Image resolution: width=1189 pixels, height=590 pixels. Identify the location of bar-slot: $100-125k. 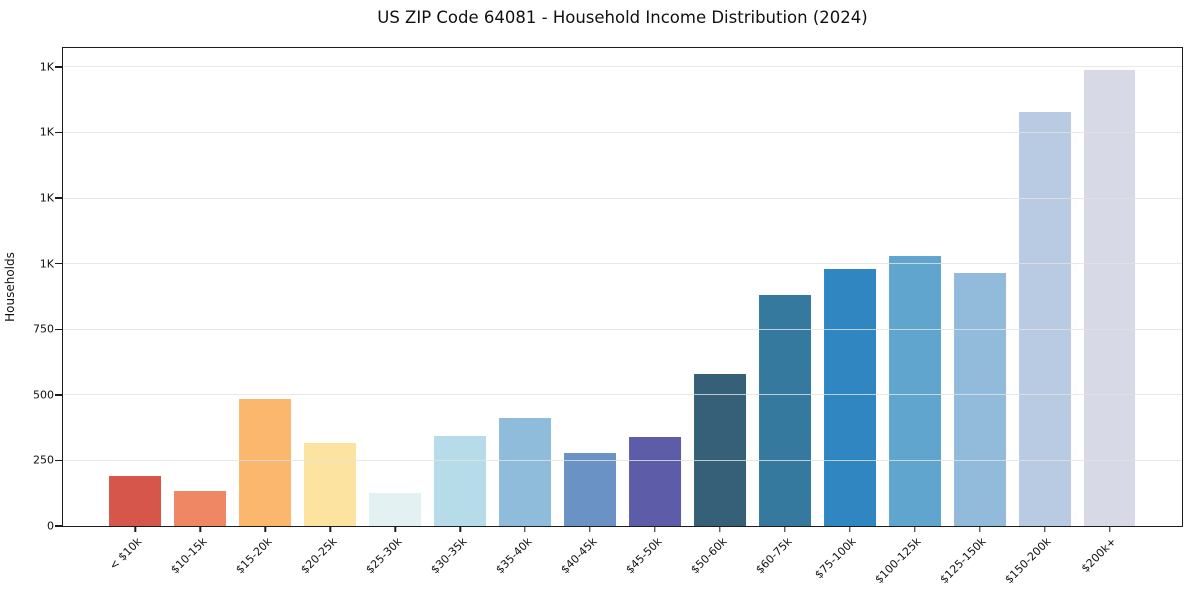
(910, 317).